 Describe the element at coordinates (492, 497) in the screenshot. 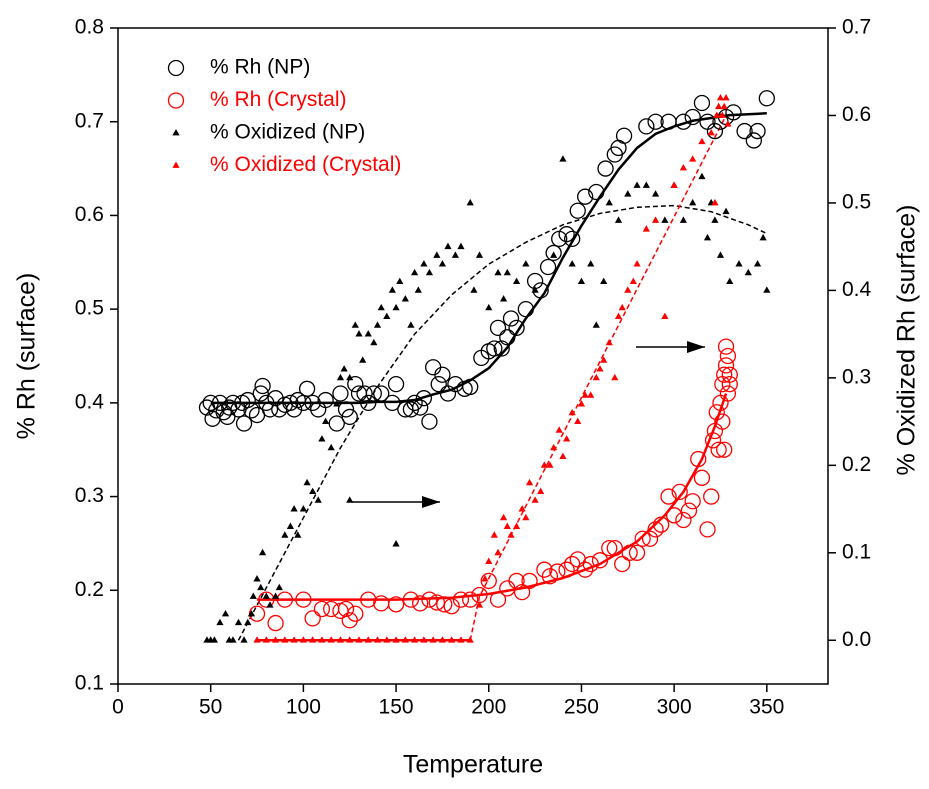

I see `fit-line` at that location.